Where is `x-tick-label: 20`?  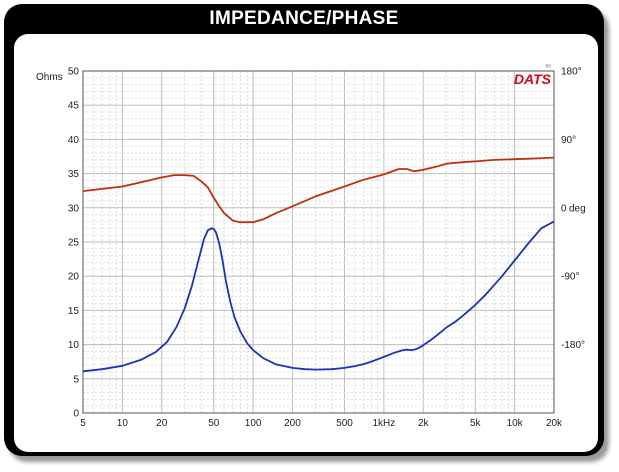 x-tick-label: 20 is located at coordinates (162, 423).